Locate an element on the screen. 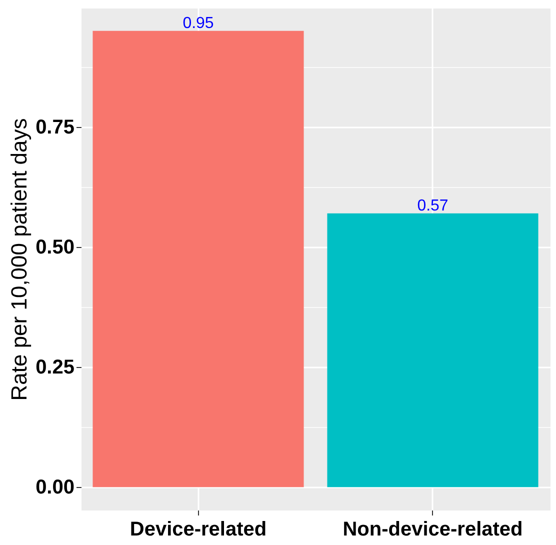 Image resolution: width=556 pixels, height=545 pixels. data-label: 0.95 is located at coordinates (198, 23).